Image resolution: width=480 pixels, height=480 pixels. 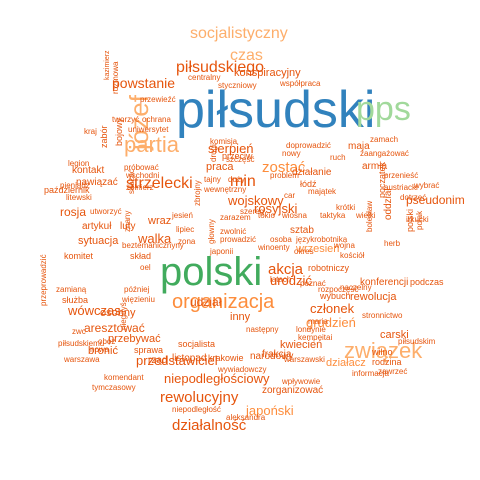 What do you see at coordinates (114, 387) in the screenshot?
I see `cloud-word-142: tymczasowy` at bounding box center [114, 387].